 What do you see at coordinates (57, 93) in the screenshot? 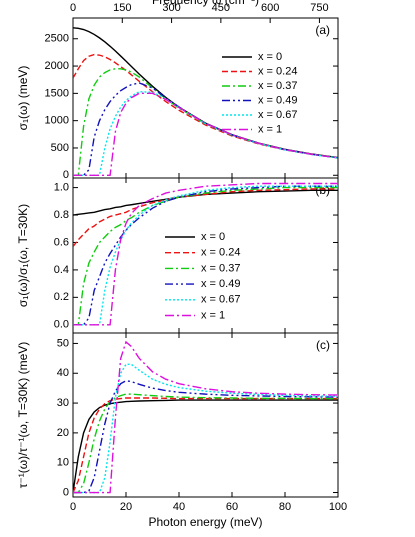
I see `y-tick-label: 1500` at bounding box center [57, 93].